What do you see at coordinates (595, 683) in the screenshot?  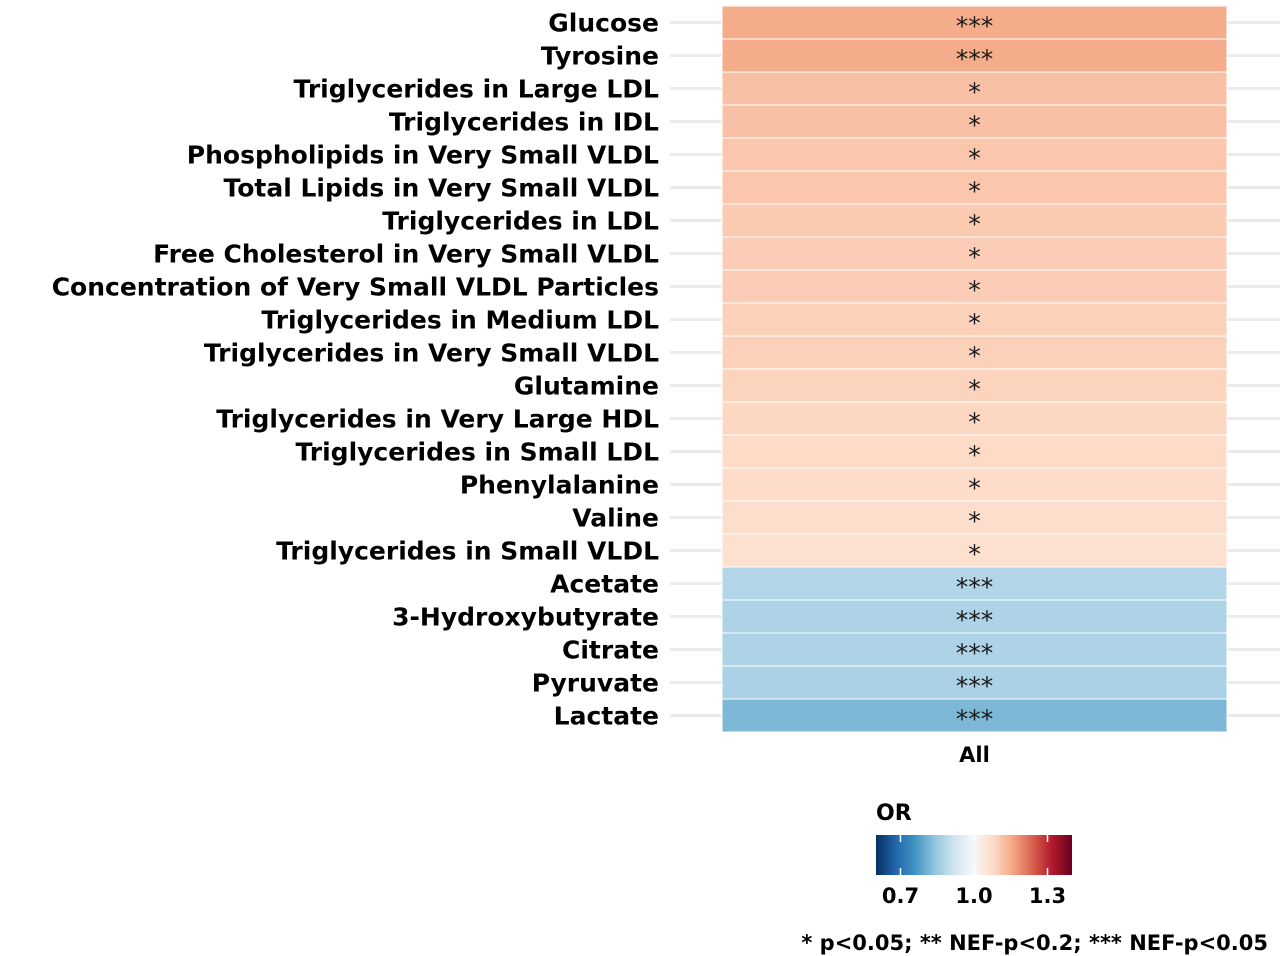 I see `row-label: Pyruvate` at bounding box center [595, 683].